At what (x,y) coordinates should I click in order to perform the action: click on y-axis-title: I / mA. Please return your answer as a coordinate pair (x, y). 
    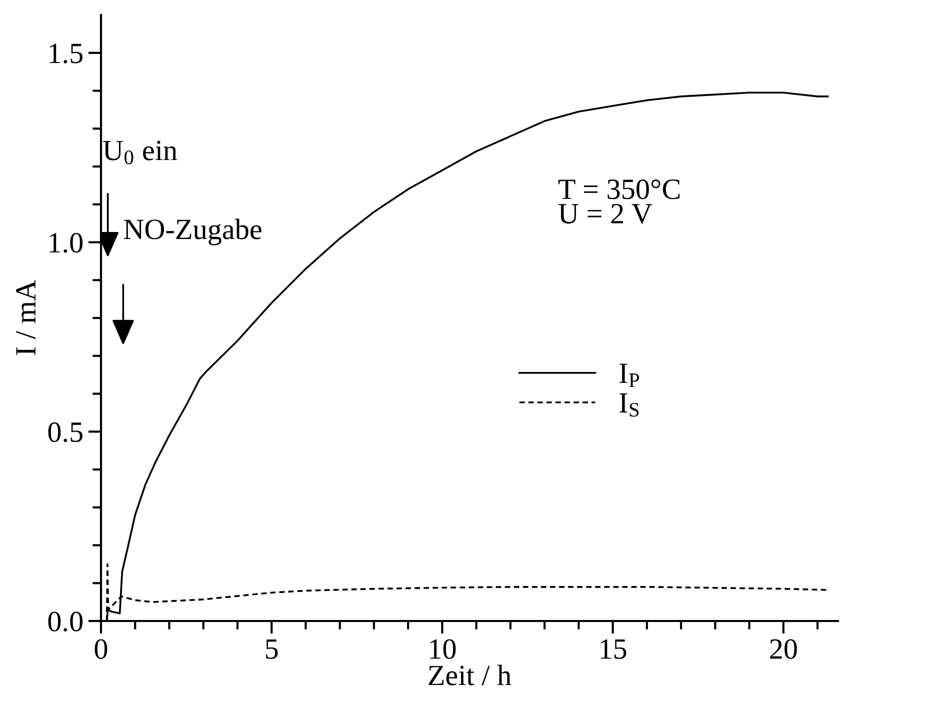
    Looking at the image, I should click on (26, 318).